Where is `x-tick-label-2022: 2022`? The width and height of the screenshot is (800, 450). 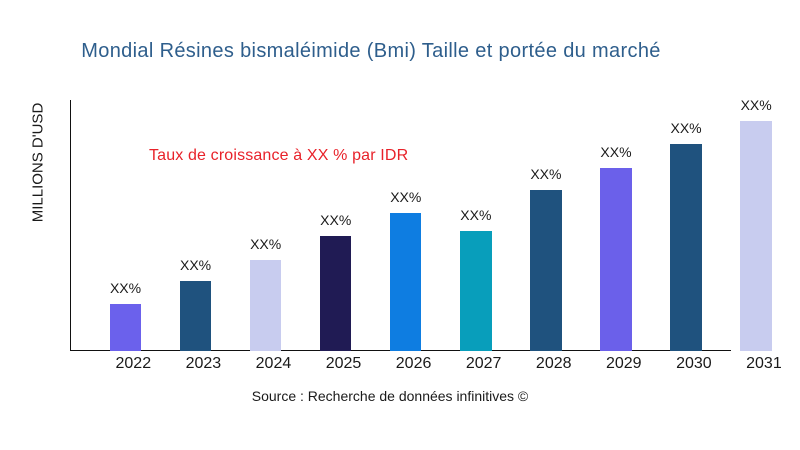 x-tick-label-2022: 2022 is located at coordinates (133, 363).